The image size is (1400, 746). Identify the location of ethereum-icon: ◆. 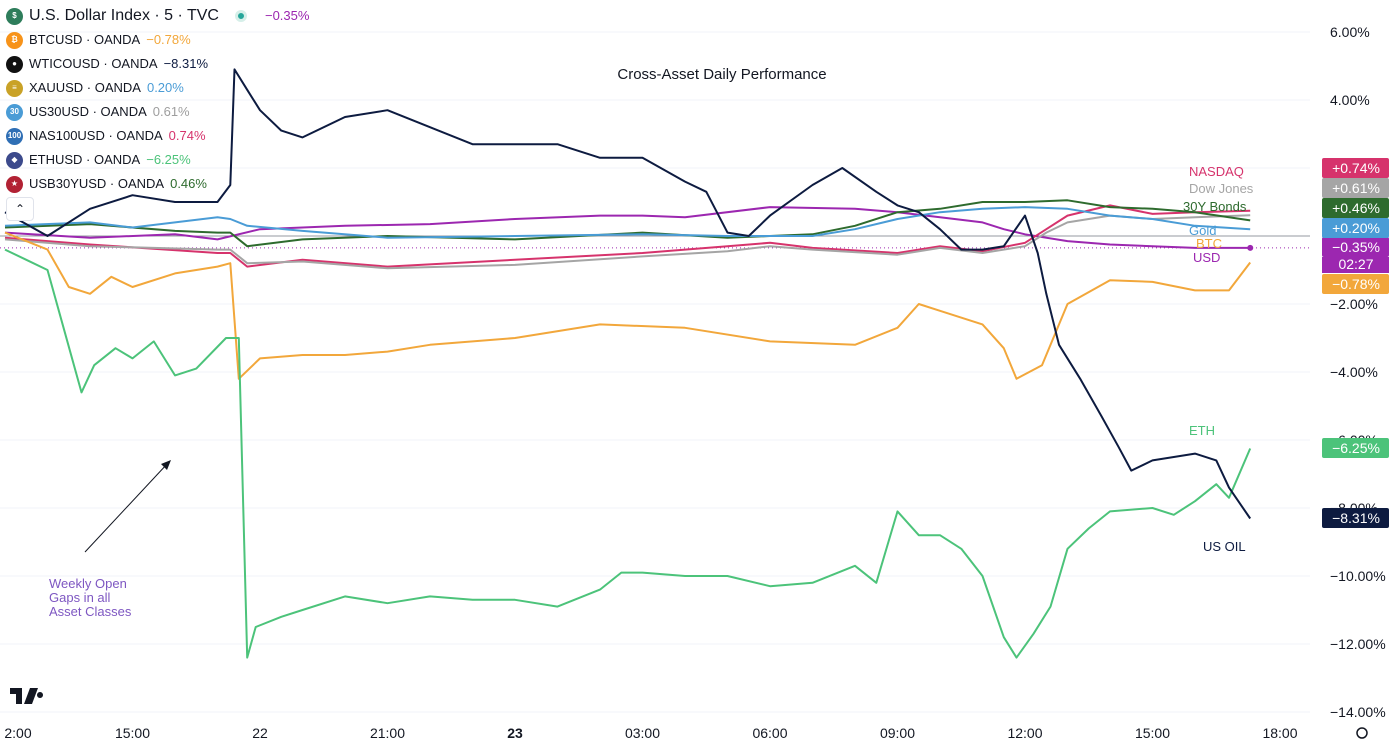
(14, 160).